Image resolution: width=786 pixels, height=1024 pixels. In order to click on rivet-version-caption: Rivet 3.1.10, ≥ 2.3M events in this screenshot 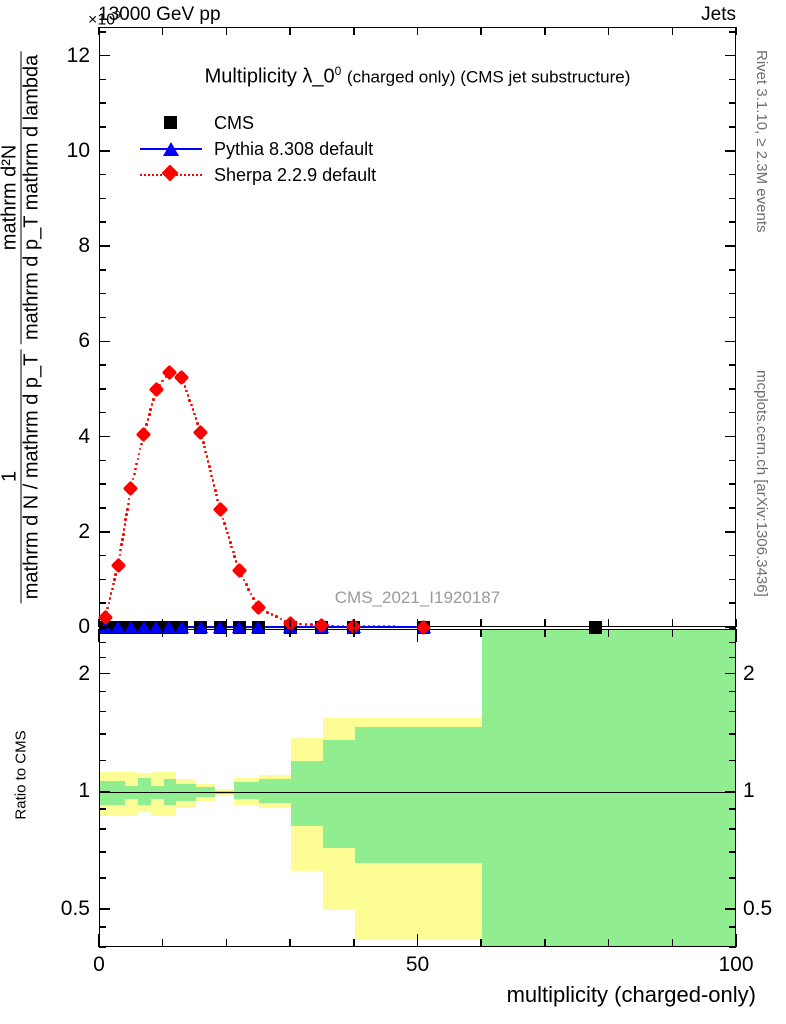, I will do `click(761, 141)`.